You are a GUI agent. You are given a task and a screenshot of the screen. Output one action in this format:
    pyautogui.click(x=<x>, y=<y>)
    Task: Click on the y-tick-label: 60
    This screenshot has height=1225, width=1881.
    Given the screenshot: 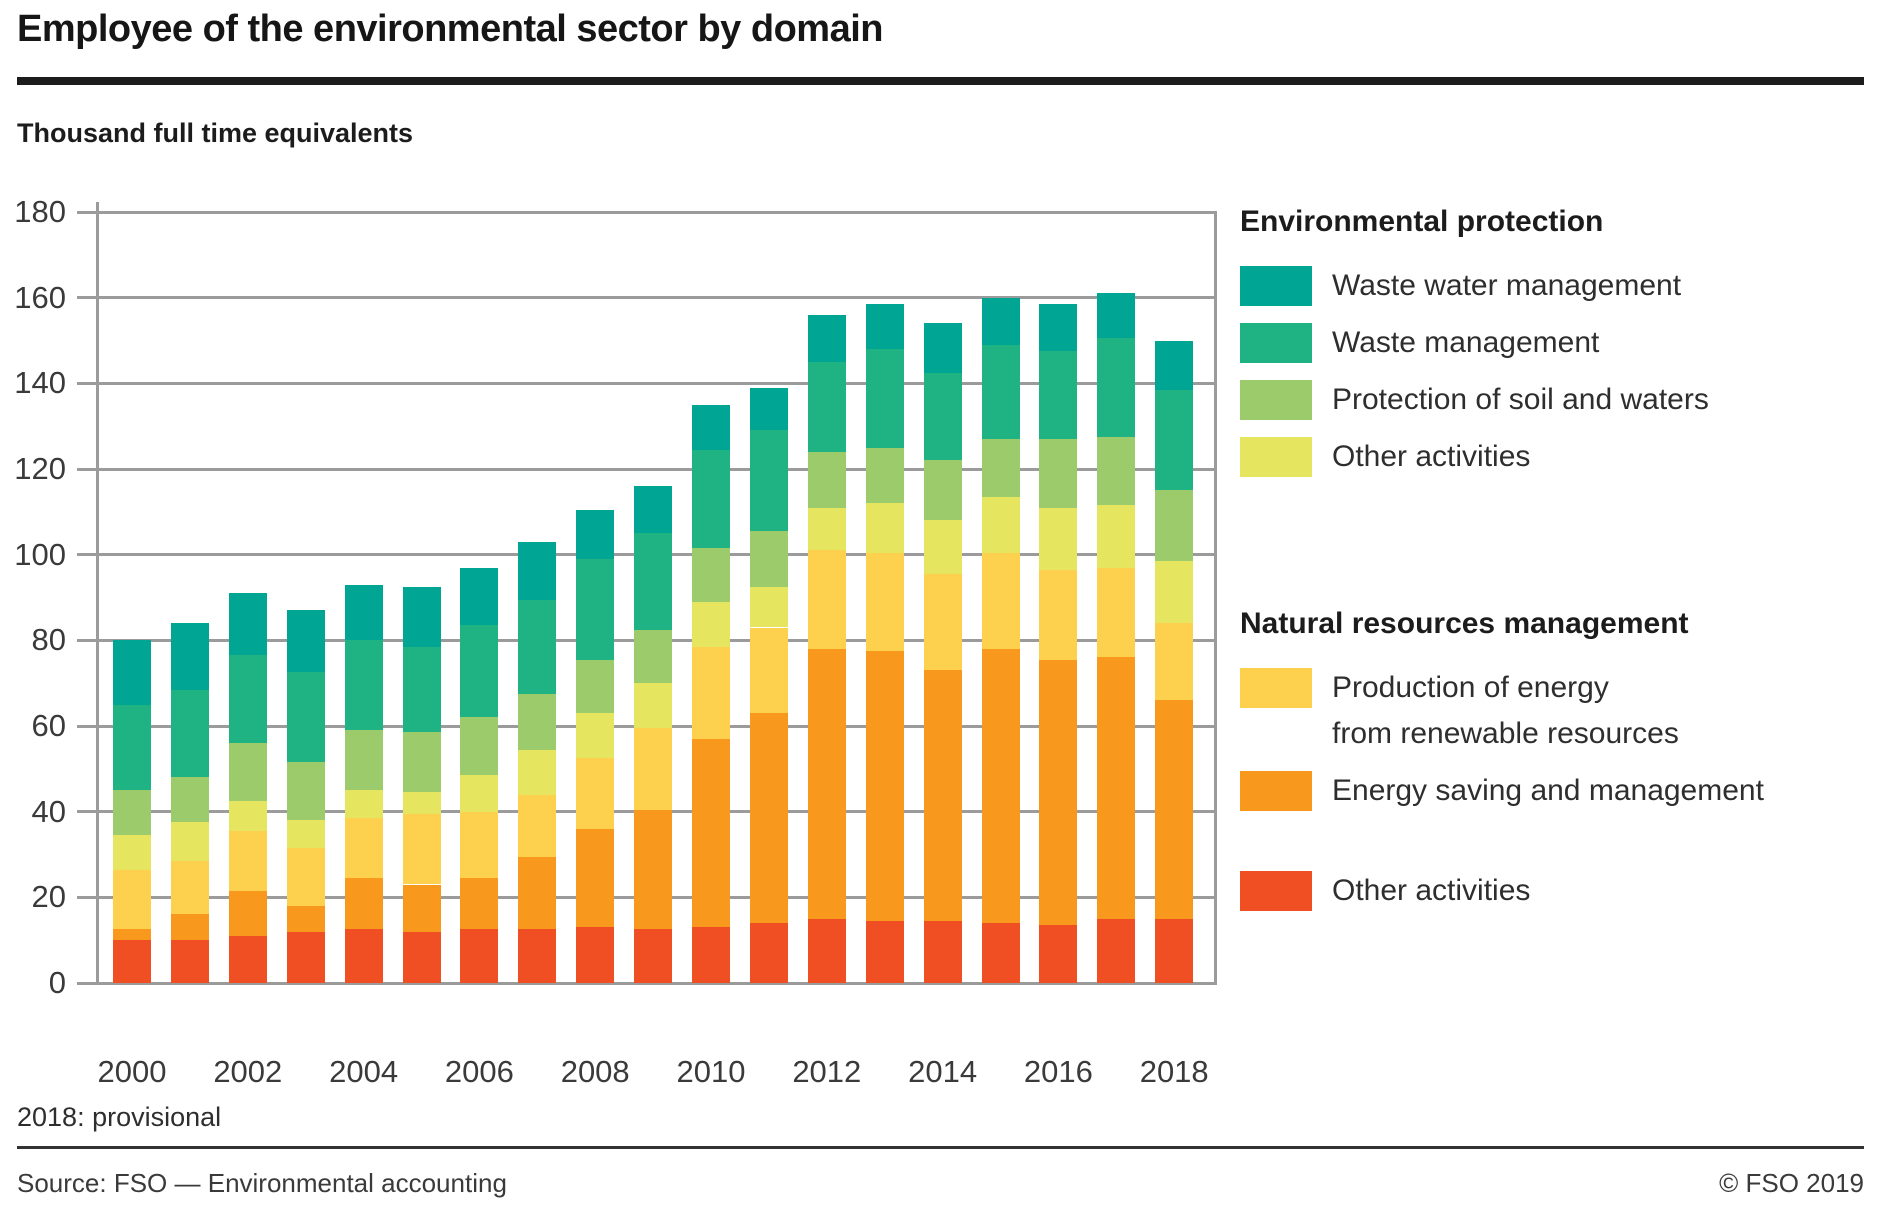 What is the action you would take?
    pyautogui.click(x=48, y=725)
    